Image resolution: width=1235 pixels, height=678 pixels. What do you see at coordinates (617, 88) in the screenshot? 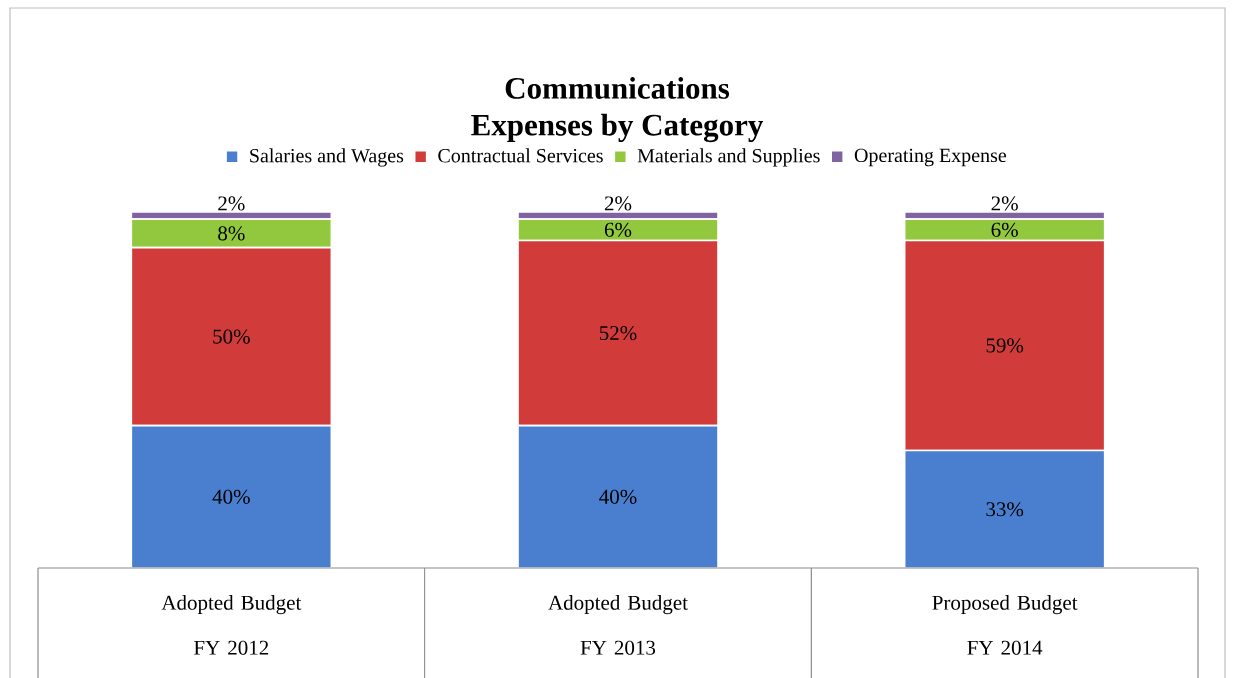
I see `chart-title: Communications` at bounding box center [617, 88].